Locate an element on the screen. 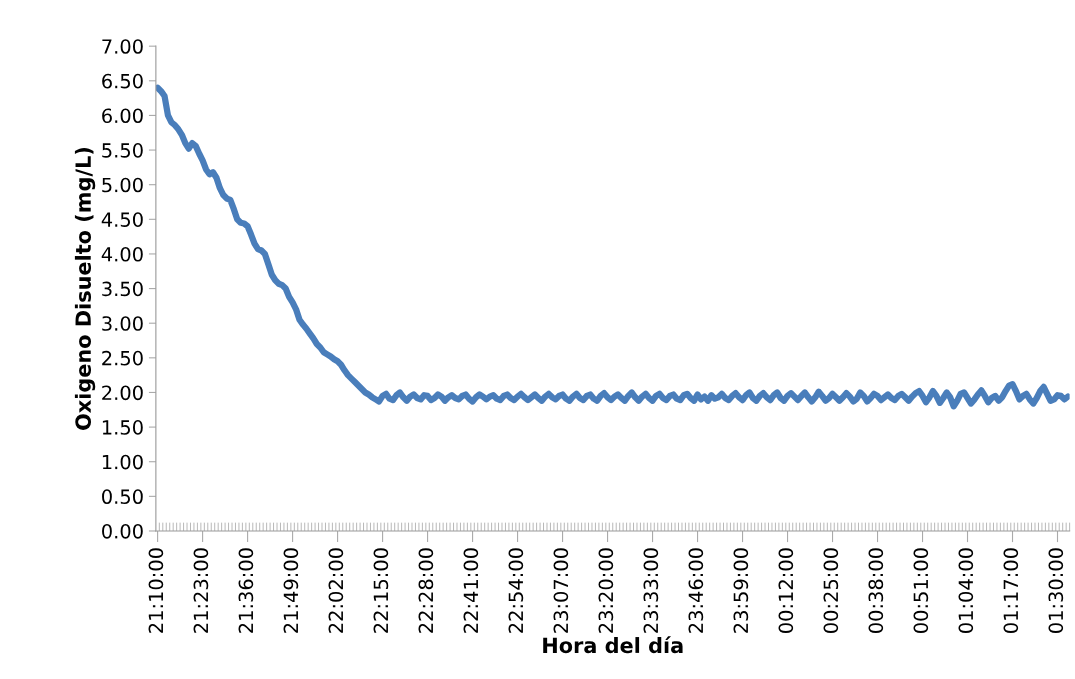 The height and width of the screenshot is (679, 1075). x-tick-label: 23:59:00 is located at coordinates (741, 590).